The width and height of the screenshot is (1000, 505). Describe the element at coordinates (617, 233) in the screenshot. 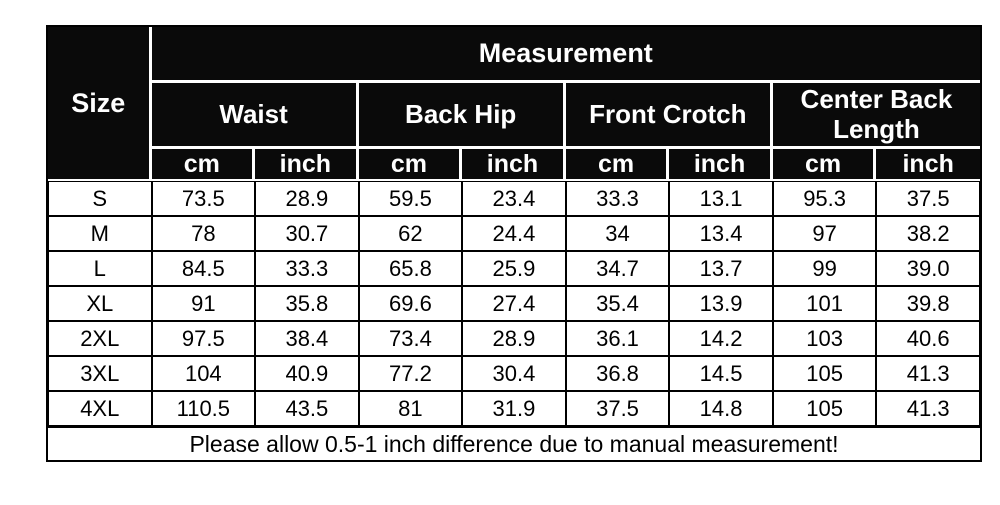

I see `value-cell: 34` at that location.